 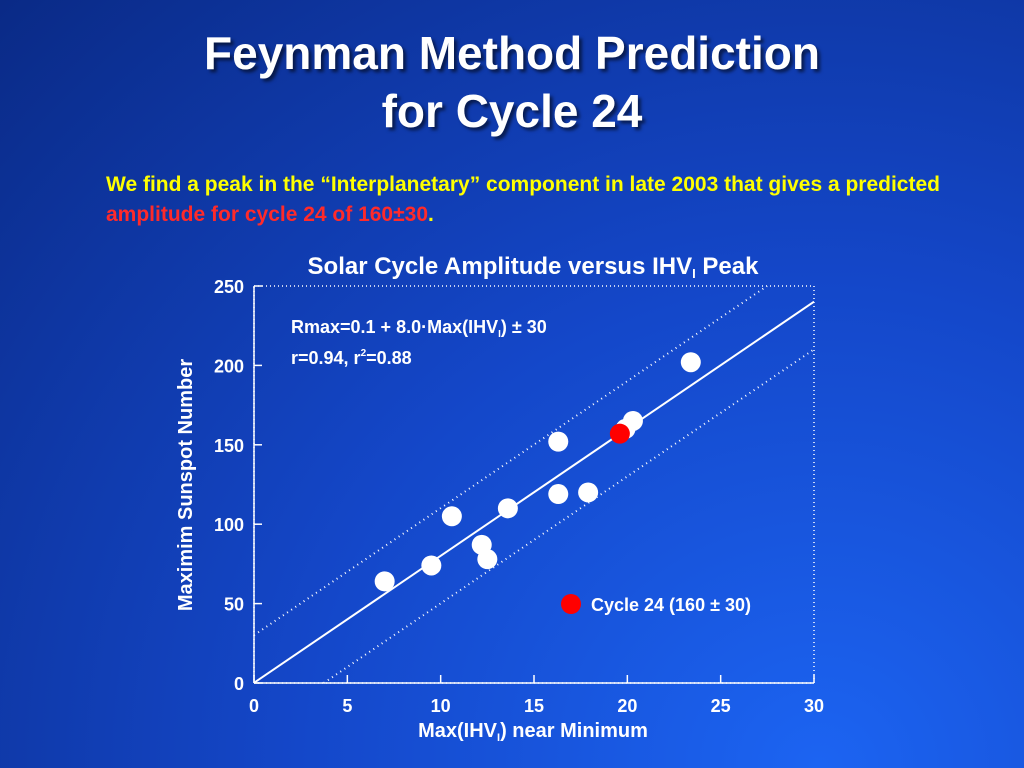 I want to click on legend-label: Cycle 24 (160 ± 30), so click(x=671, y=605).